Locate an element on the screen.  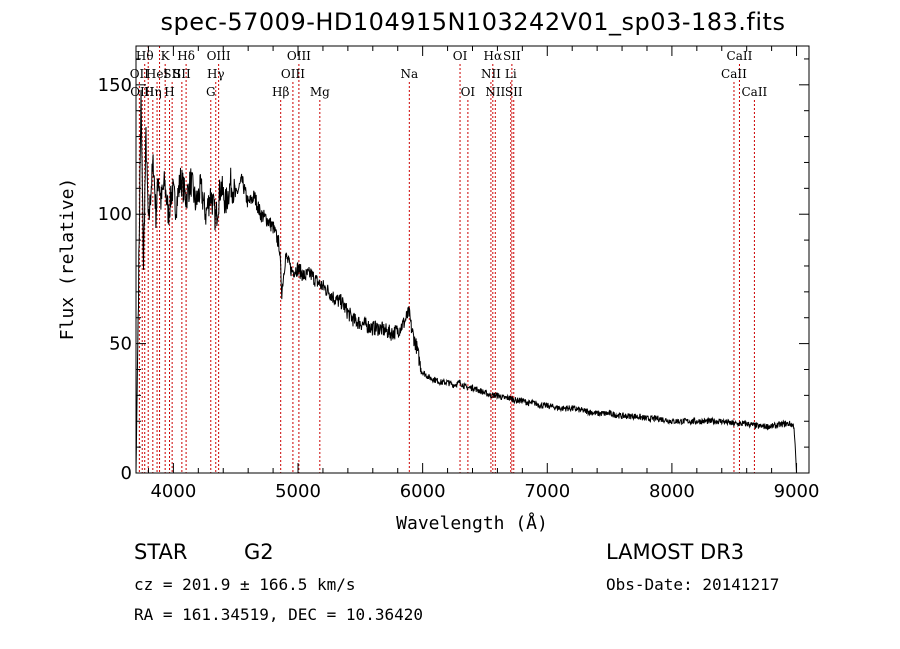
line-label-23: Hα is located at coordinates (493, 56).